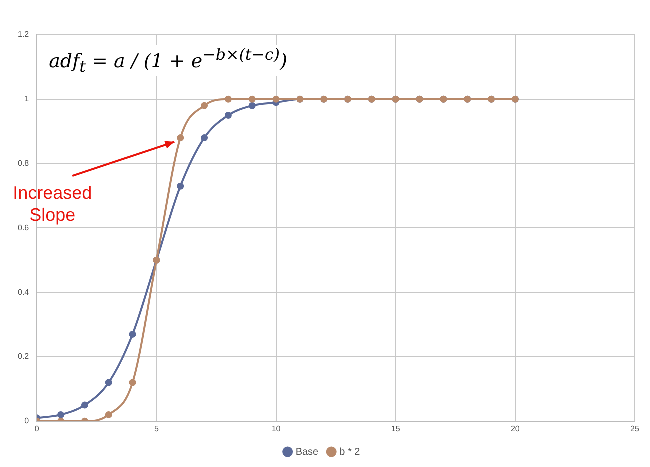  I want to click on x-tick-label: 10, so click(277, 429).